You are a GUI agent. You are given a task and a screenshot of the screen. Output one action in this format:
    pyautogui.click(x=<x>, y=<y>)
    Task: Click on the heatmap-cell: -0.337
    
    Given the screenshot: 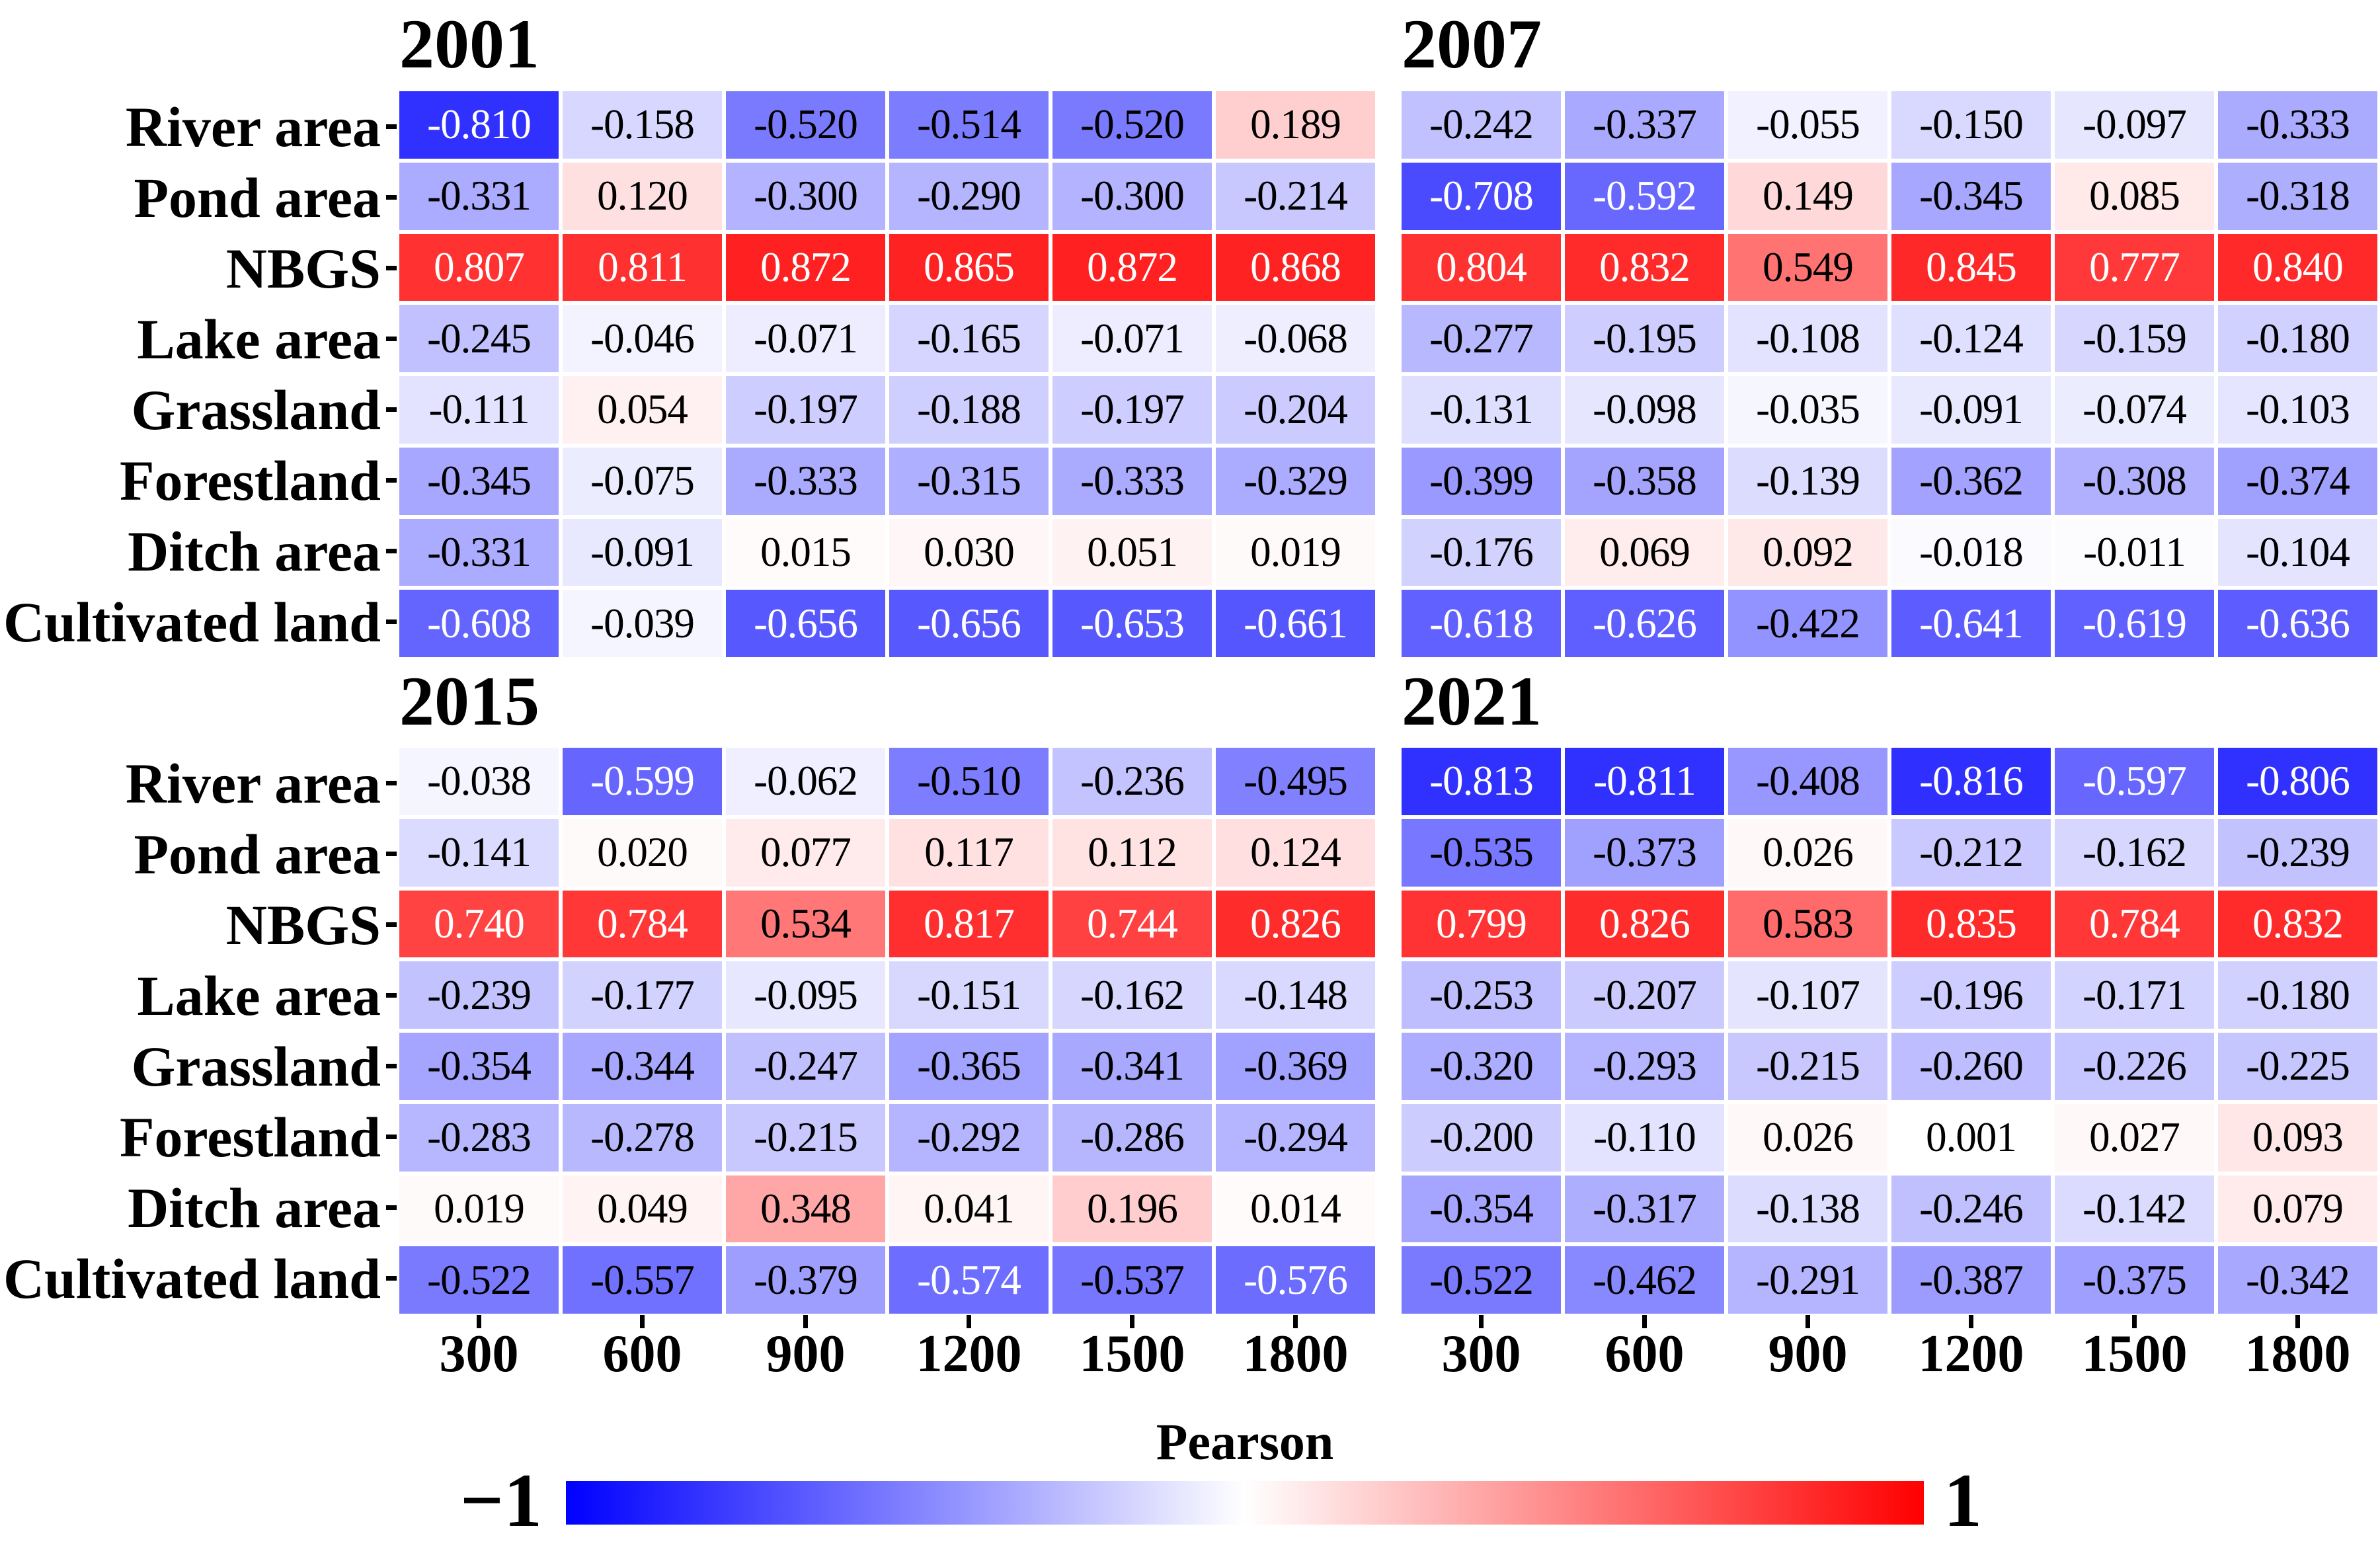 What is the action you would take?
    pyautogui.click(x=1644, y=125)
    